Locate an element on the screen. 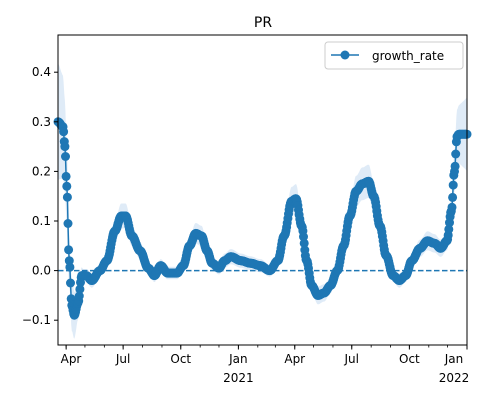 The image size is (500, 400). y-tick-label: 0.4 is located at coordinates (41, 72).